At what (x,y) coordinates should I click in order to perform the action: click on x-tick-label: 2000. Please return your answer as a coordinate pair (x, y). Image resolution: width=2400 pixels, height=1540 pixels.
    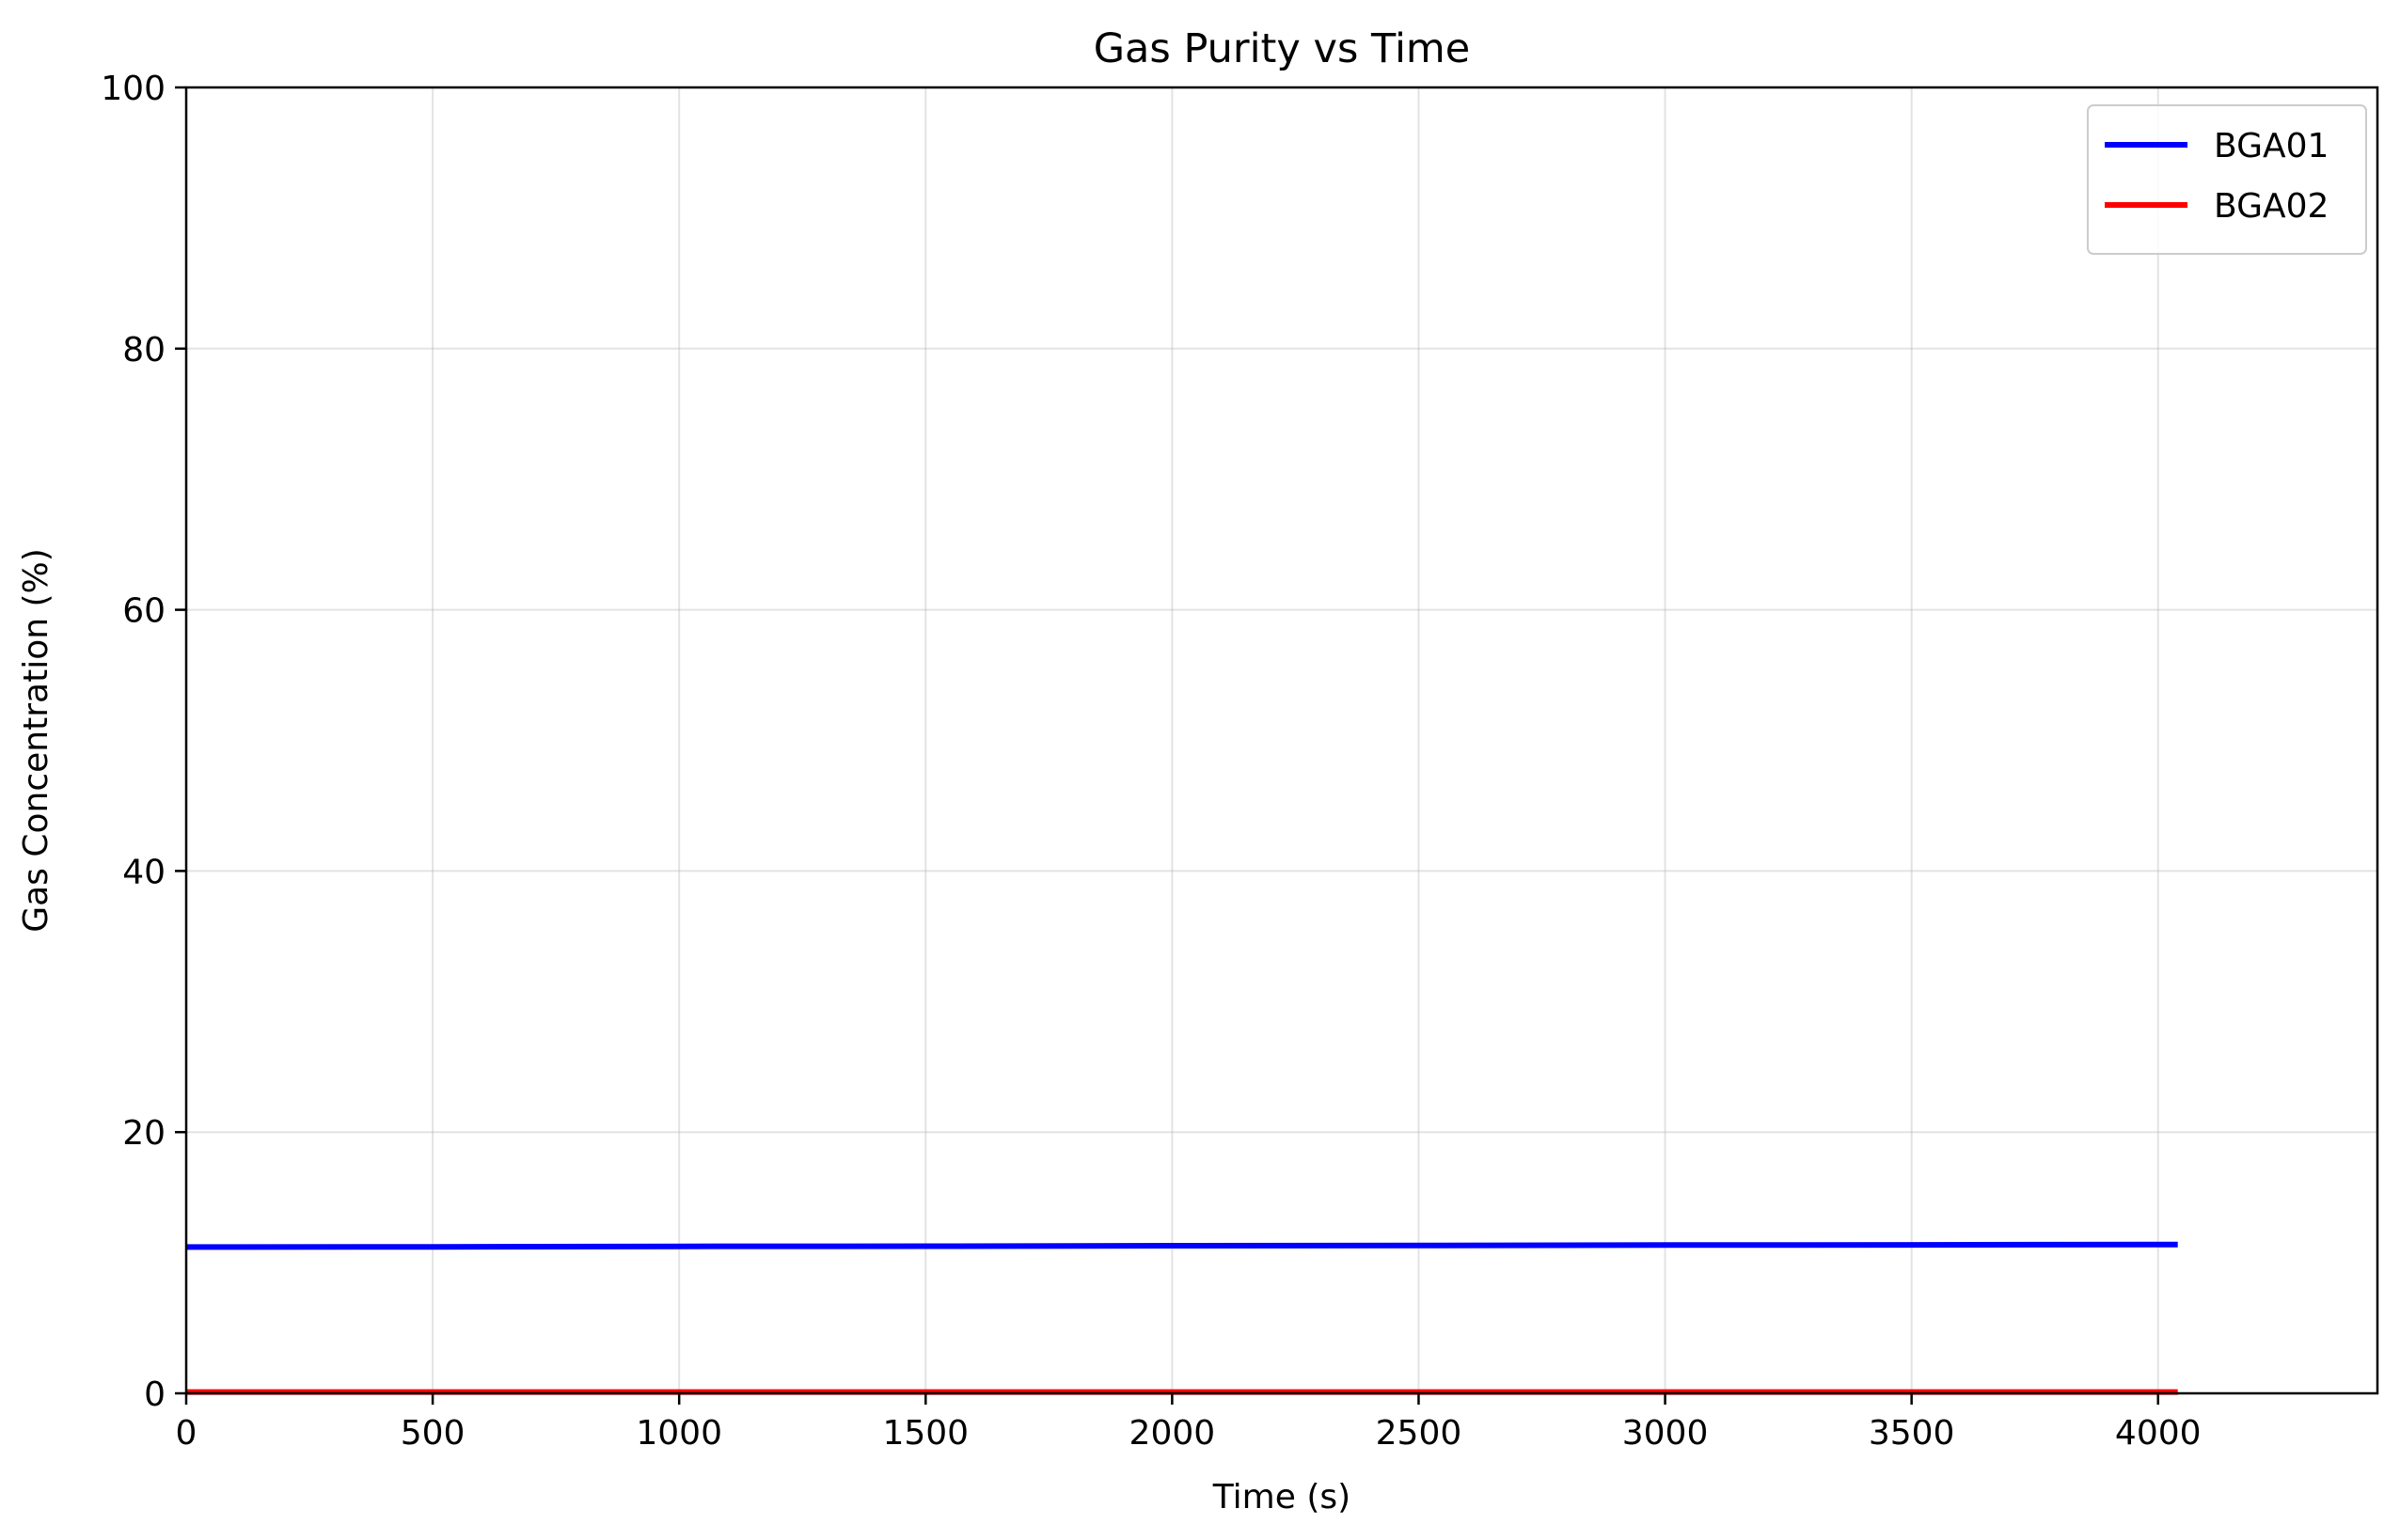
    Looking at the image, I should click on (1172, 1433).